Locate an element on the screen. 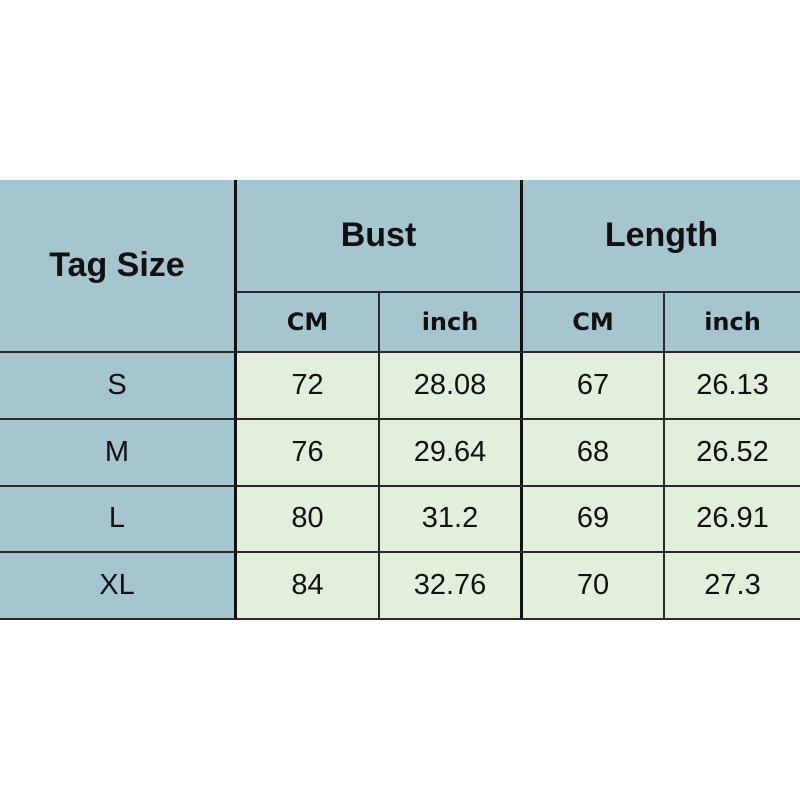 The width and height of the screenshot is (800, 800). size-value: 26.52 is located at coordinates (732, 453).